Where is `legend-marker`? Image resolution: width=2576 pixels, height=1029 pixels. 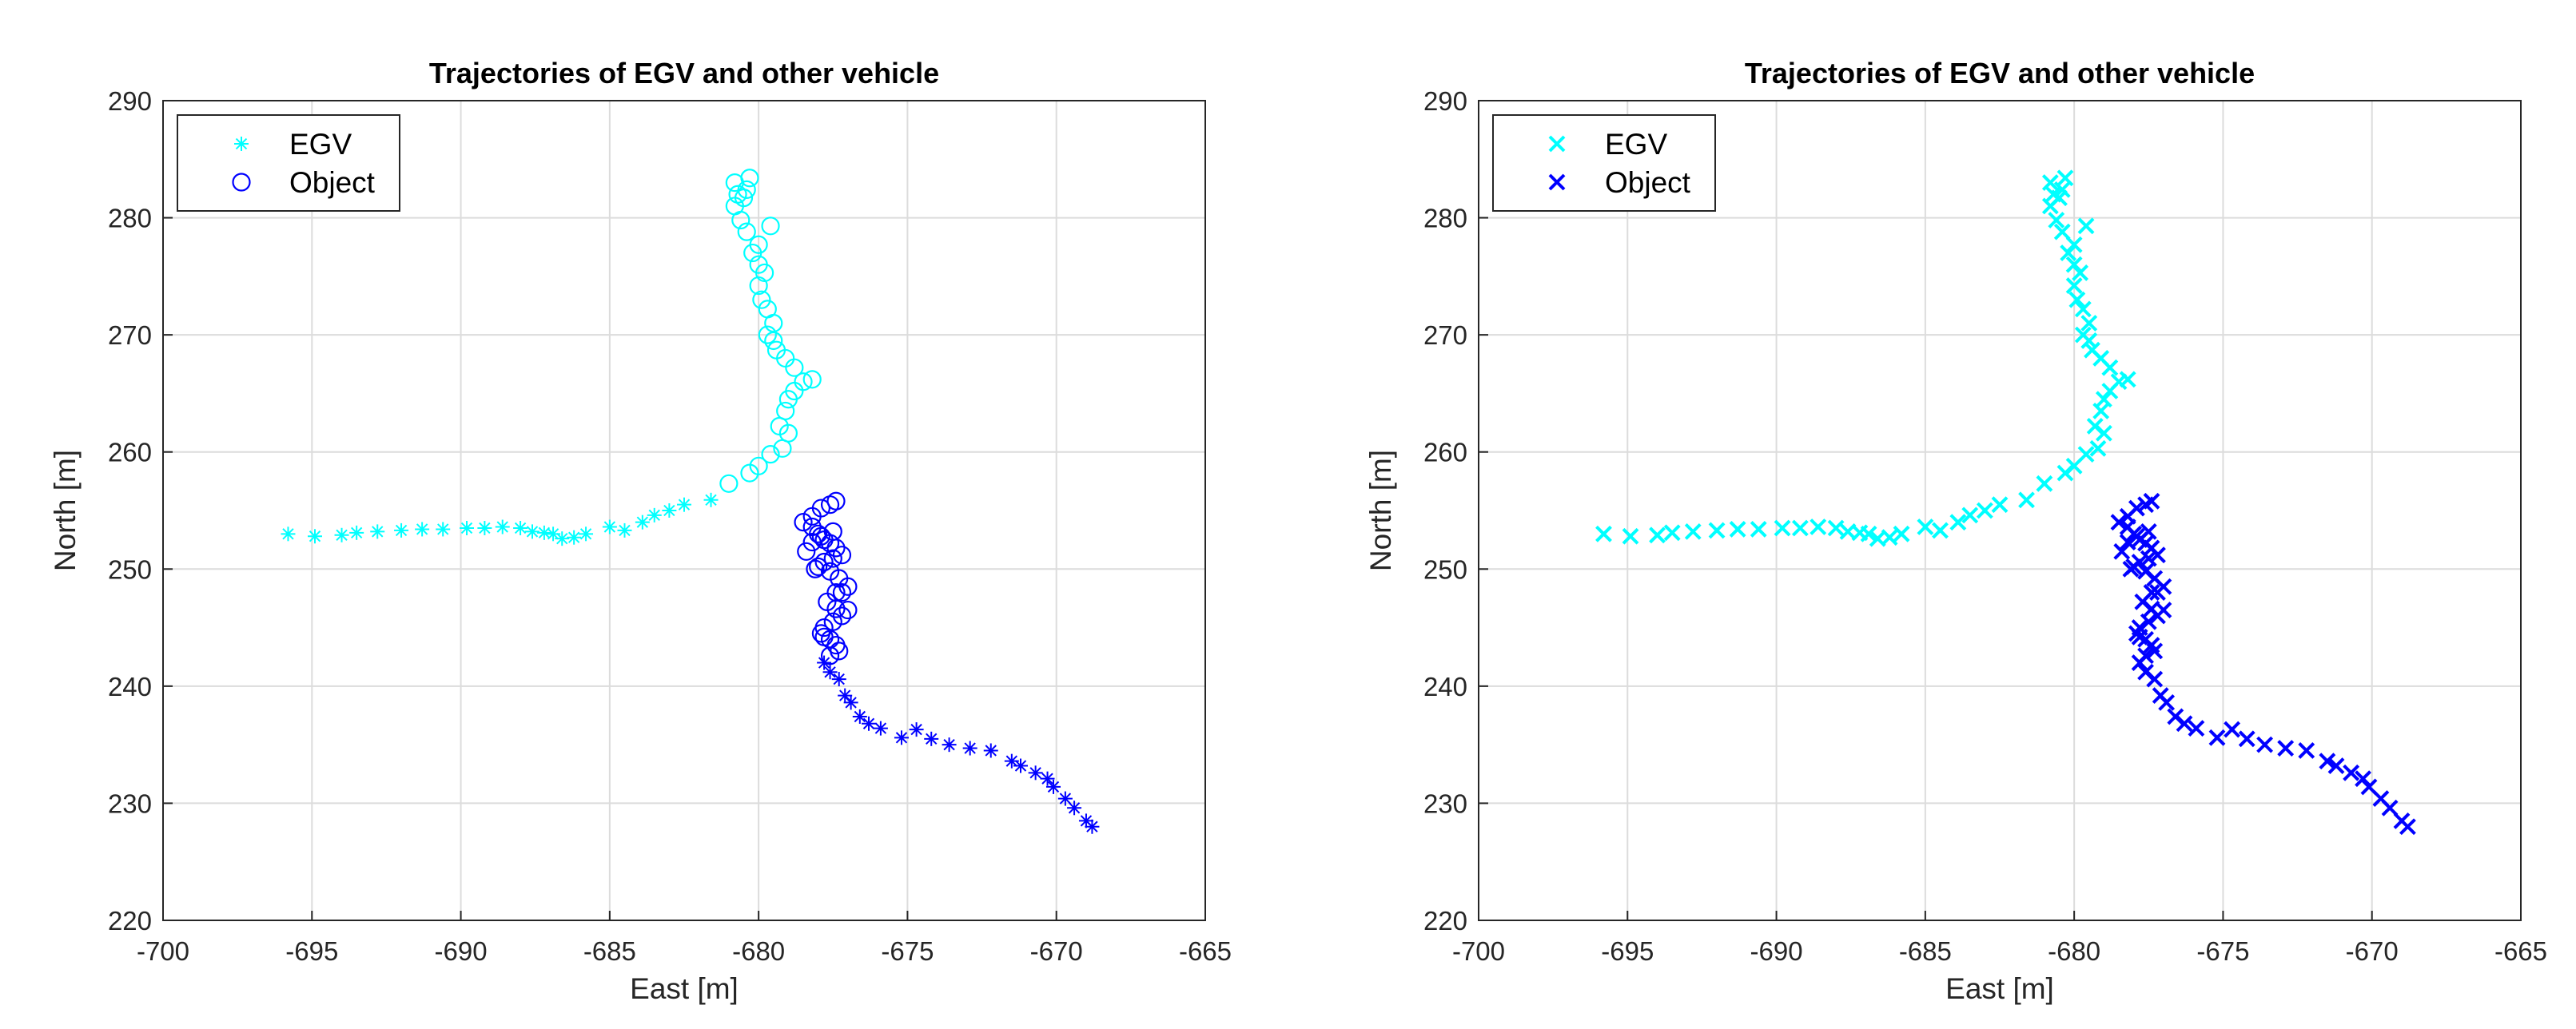
legend-marker is located at coordinates (241, 182).